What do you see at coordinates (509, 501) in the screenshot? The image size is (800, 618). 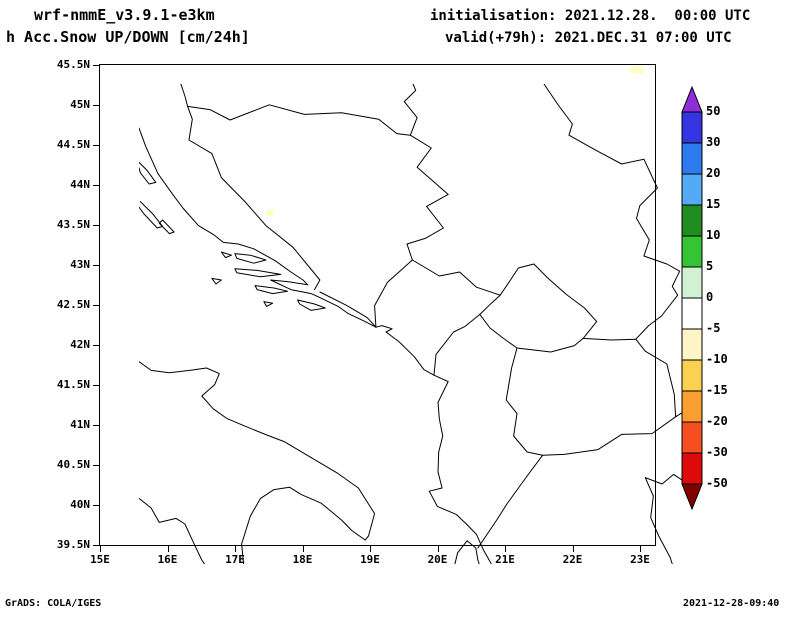 I see `border-albania-greece` at bounding box center [509, 501].